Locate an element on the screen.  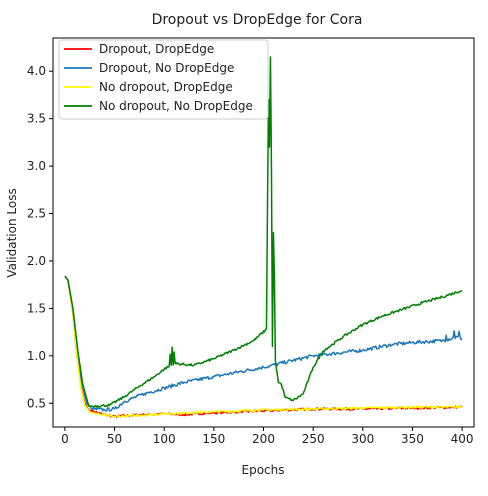
y-axis-ticks: 0.5 1.0 1.5 2.0 2.5 3.0 3.5 4.0 is located at coordinates (40, 237).